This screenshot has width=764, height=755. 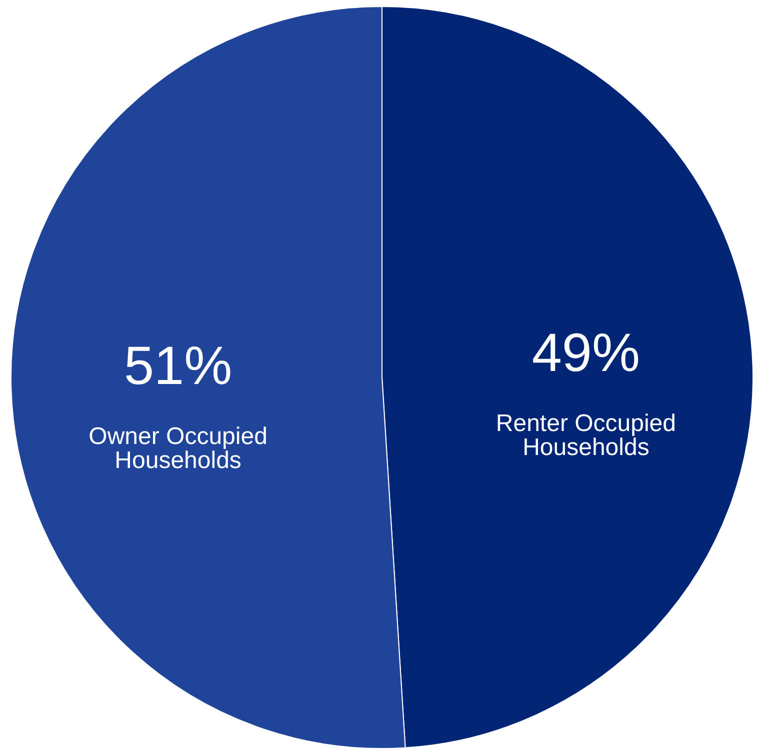 What do you see at coordinates (586, 353) in the screenshot?
I see `data-label: 49%` at bounding box center [586, 353].